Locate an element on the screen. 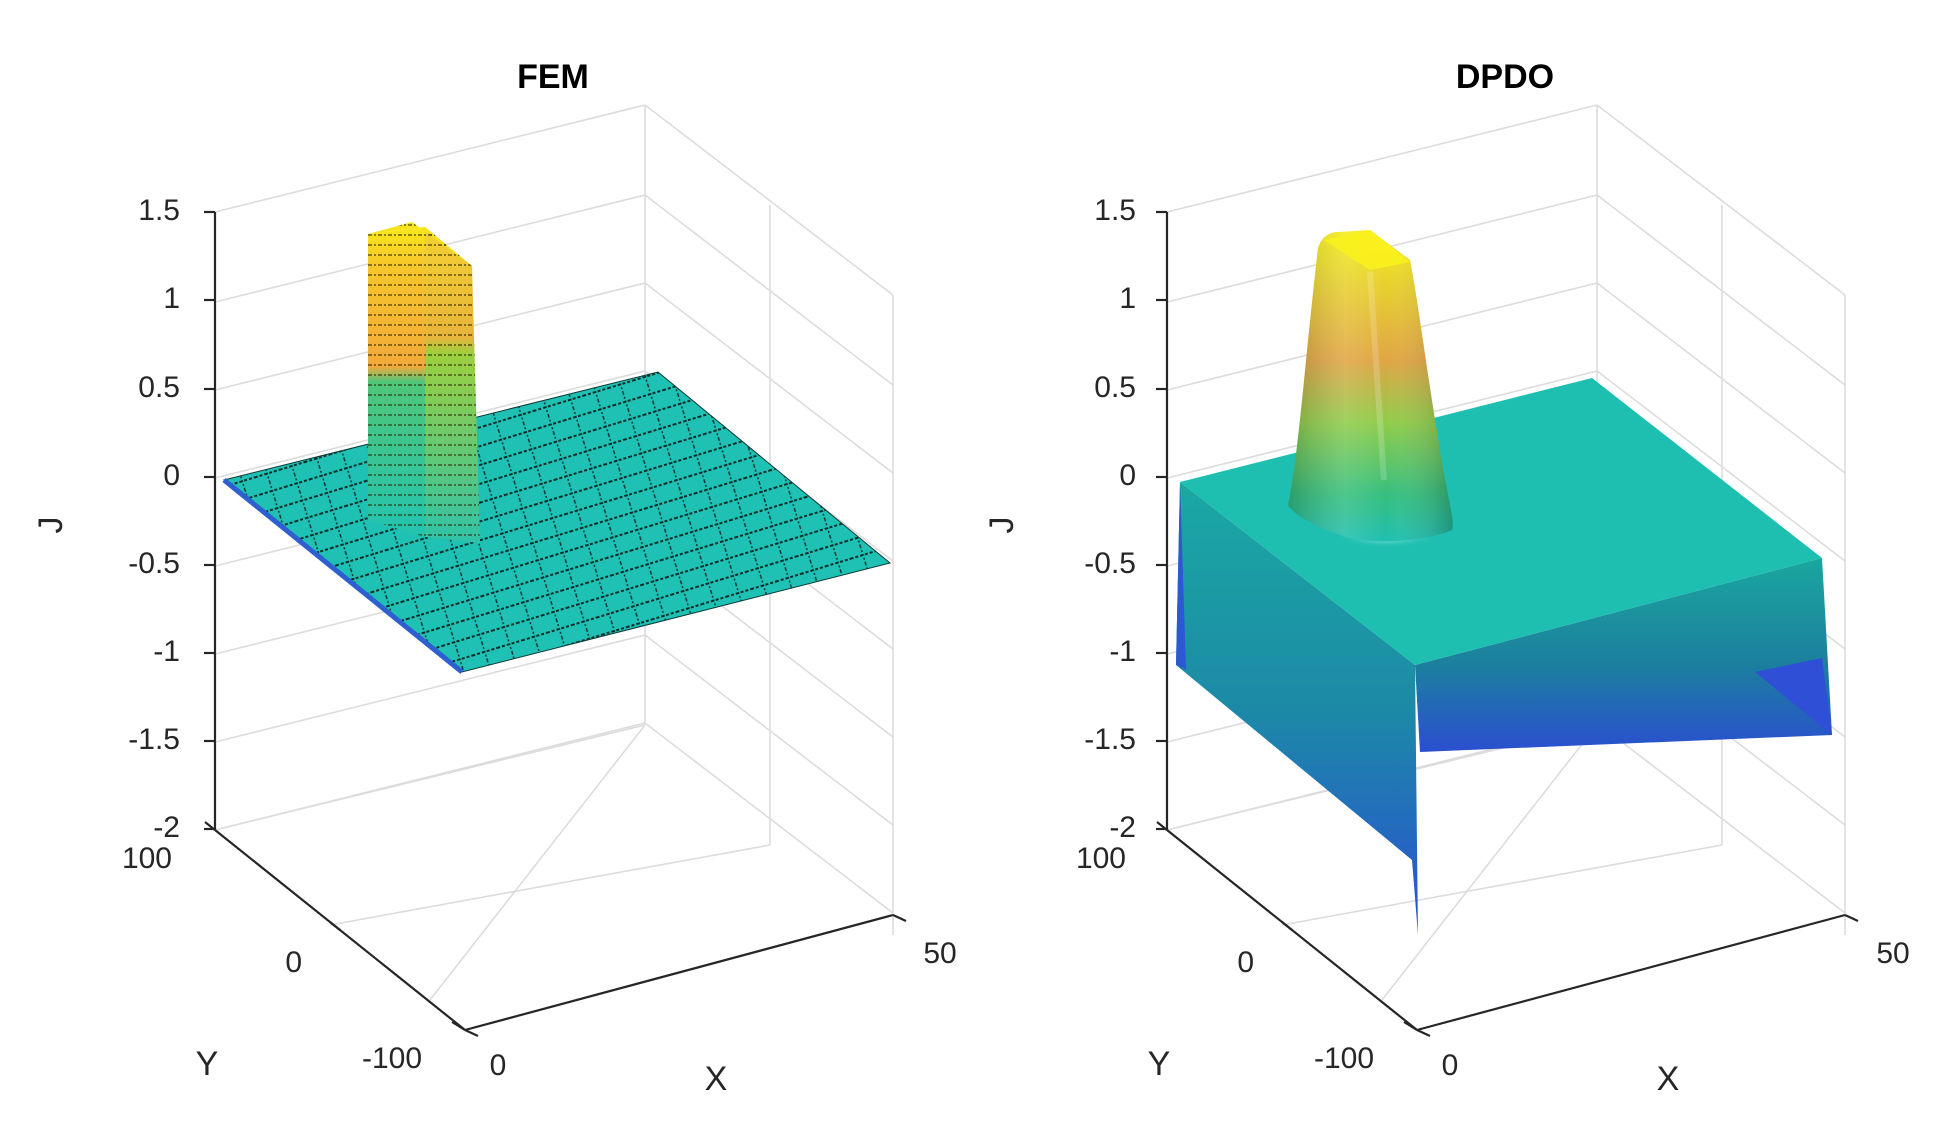 Image resolution: width=1951 pixels, height=1145 pixels. fem-y-ticks: 100 0 -100 is located at coordinates (294, 948).